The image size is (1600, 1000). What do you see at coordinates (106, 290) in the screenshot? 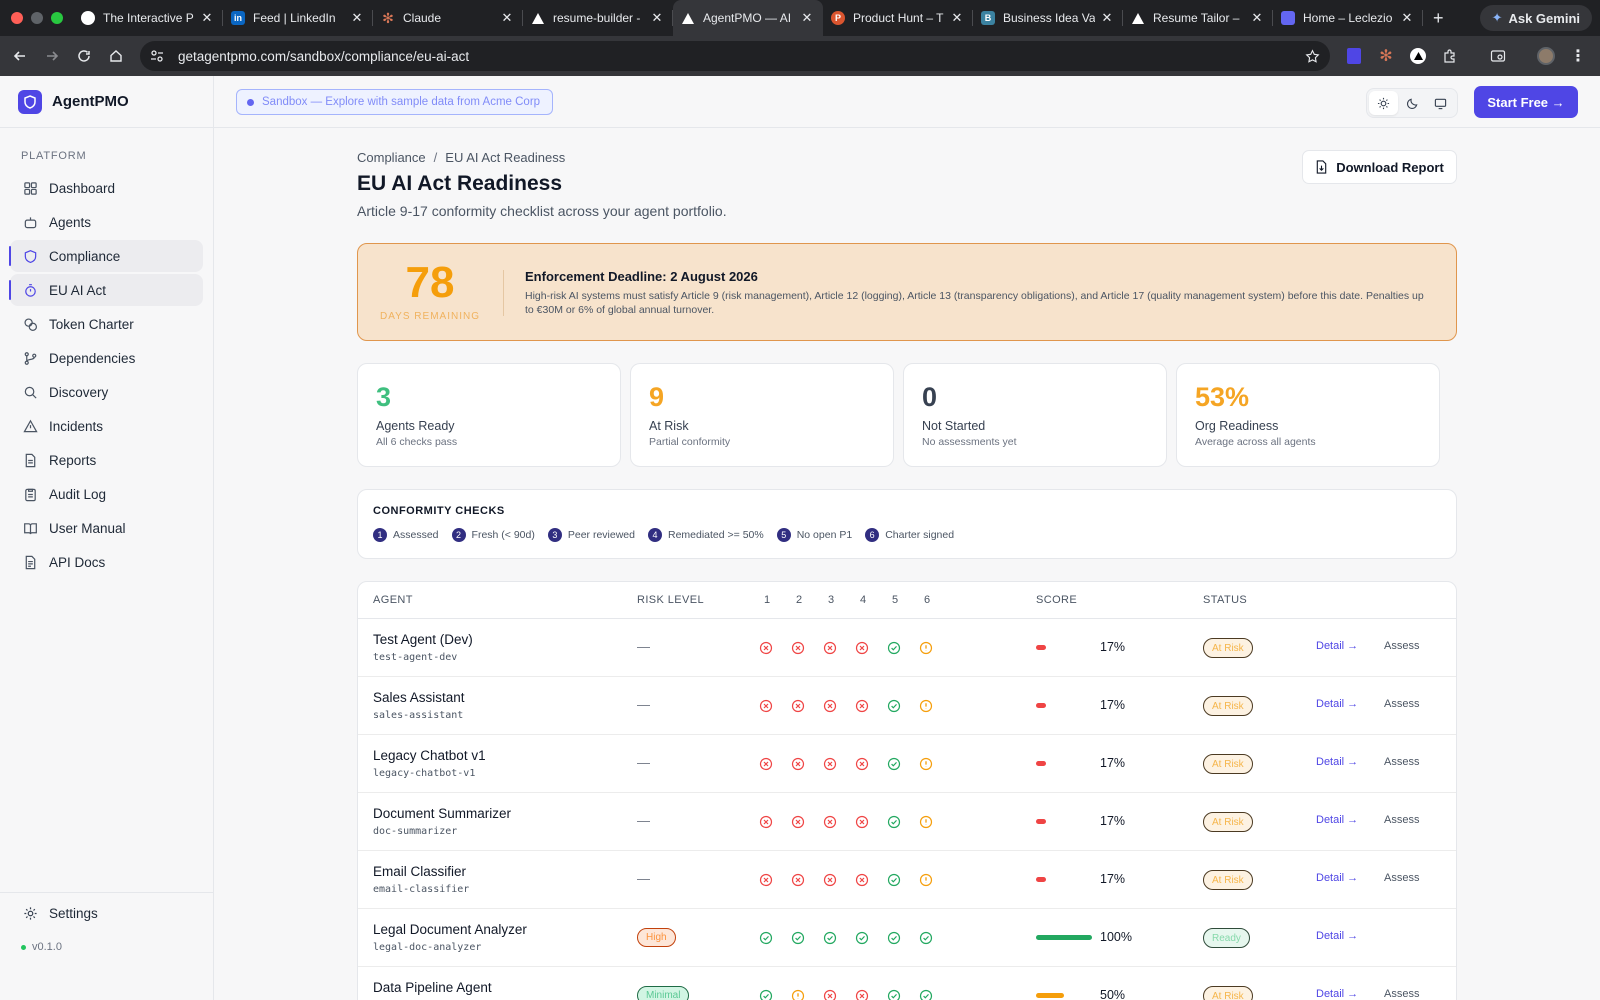
I see `sidebar-item-eu-ai-act: EU AI Act` at bounding box center [106, 290].